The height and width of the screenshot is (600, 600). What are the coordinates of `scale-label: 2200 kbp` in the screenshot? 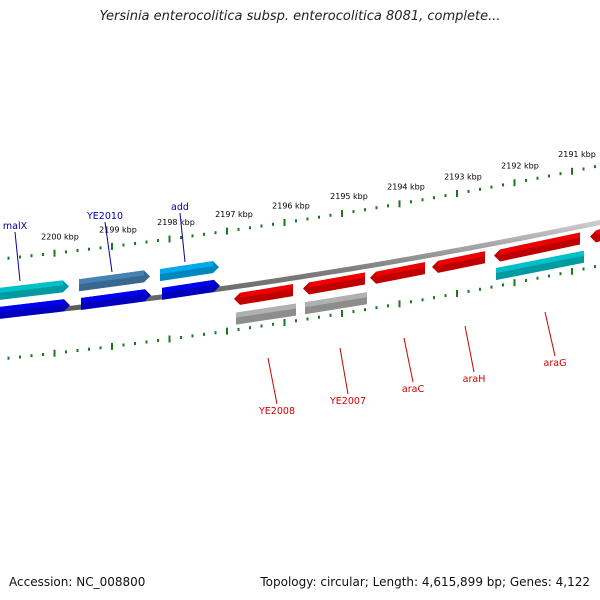 It's located at (60, 236).